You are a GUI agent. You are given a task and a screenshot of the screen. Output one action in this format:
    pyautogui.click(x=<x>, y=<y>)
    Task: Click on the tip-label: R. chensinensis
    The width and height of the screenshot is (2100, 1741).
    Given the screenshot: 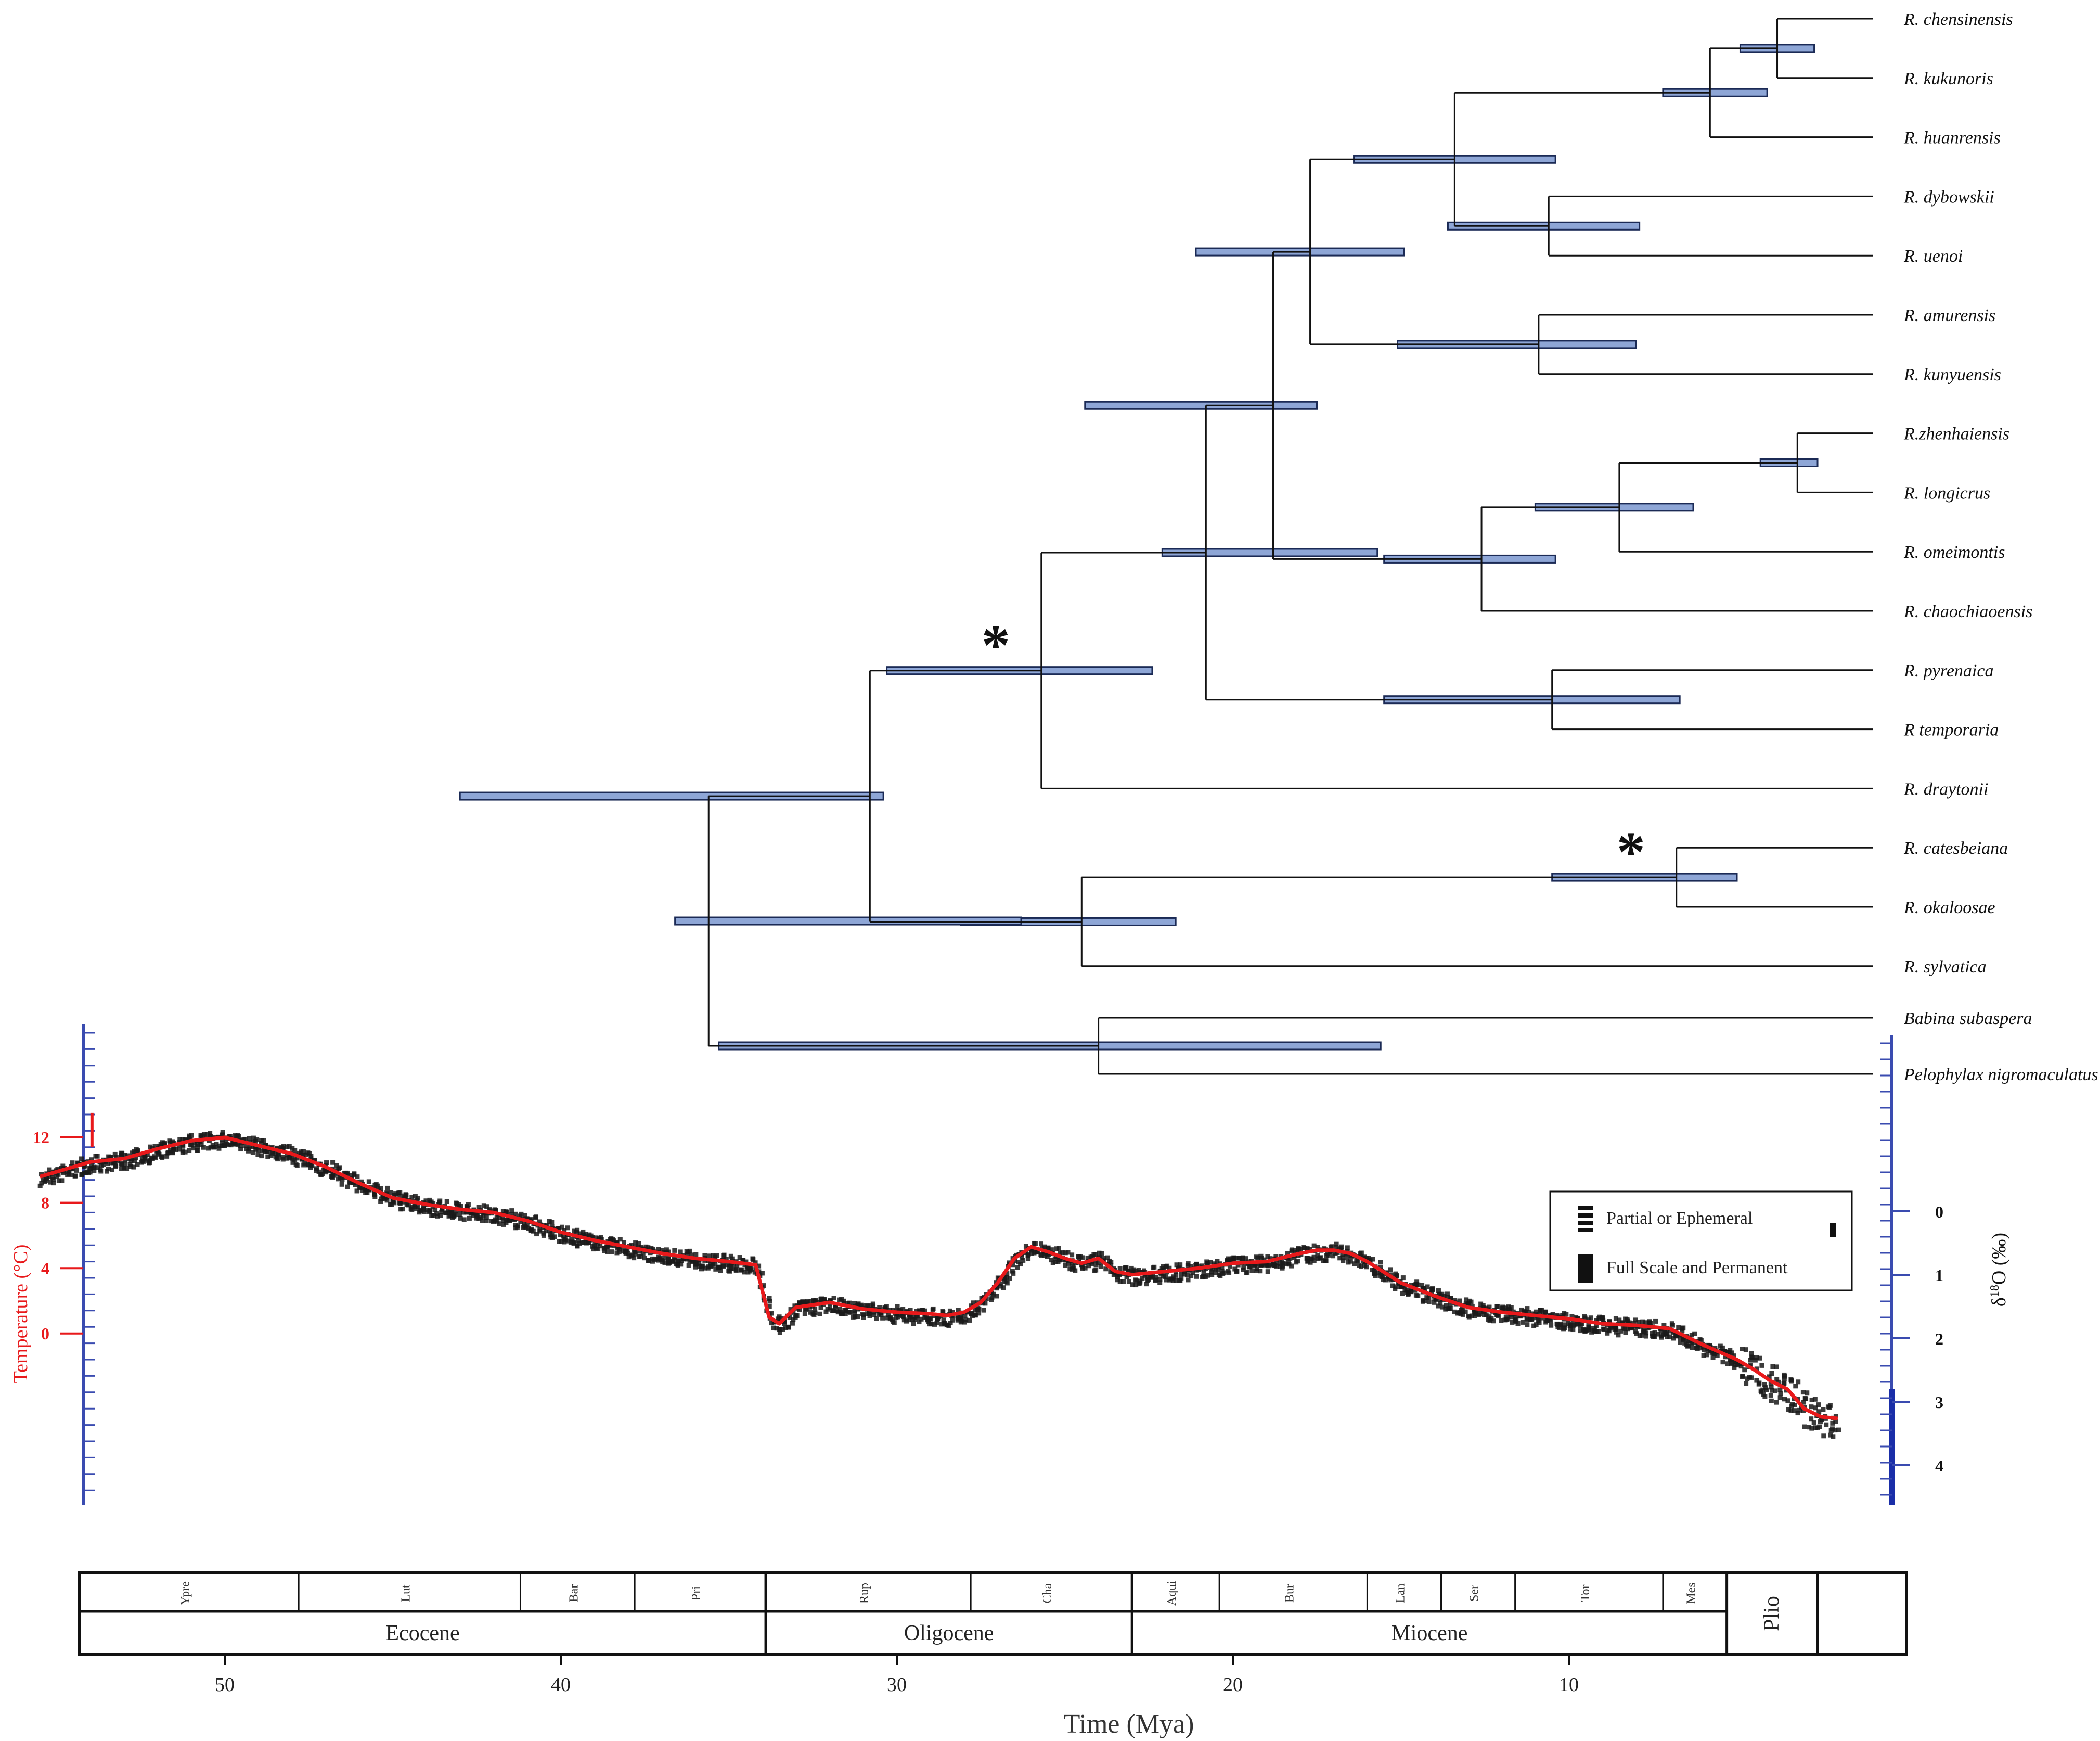 What is the action you would take?
    pyautogui.click(x=1958, y=19)
    